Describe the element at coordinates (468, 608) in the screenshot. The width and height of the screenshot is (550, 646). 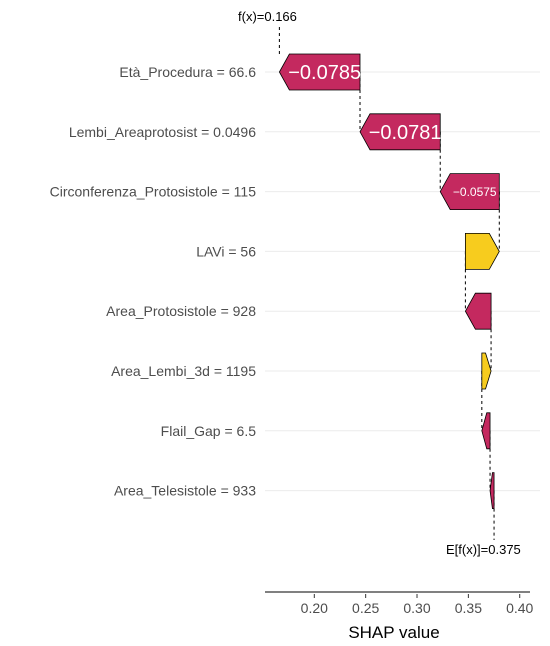
I see `x-tick-label: 0.35` at that location.